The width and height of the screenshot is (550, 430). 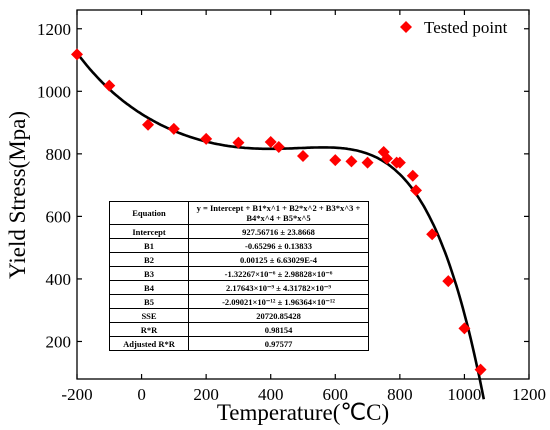 What do you see at coordinates (278, 231) in the screenshot?
I see `fit-table-value: 927.56716 ± 23.8668` at bounding box center [278, 231].